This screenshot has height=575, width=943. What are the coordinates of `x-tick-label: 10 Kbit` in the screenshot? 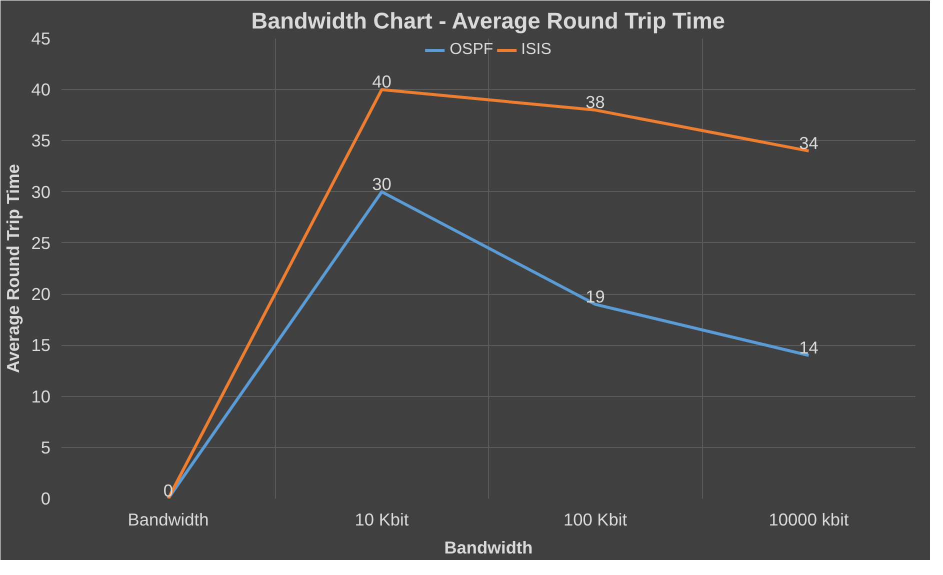 It's located at (381, 520).